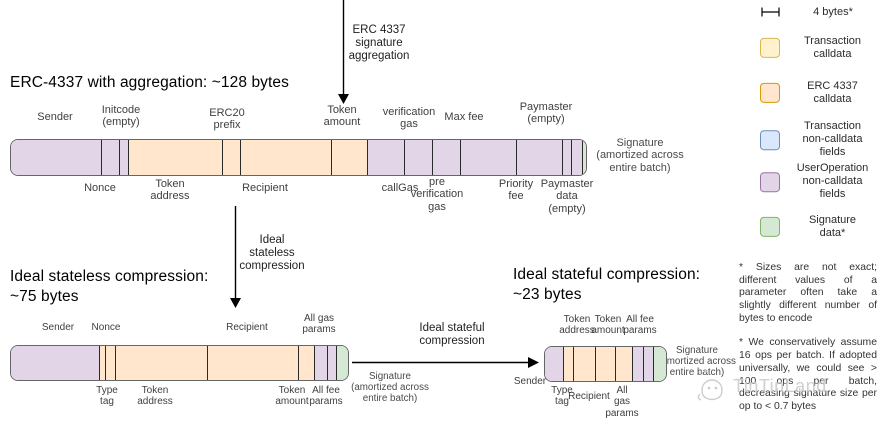 The width and height of the screenshot is (883, 424). I want to click on stateful-compression-arrow, so click(445, 362).